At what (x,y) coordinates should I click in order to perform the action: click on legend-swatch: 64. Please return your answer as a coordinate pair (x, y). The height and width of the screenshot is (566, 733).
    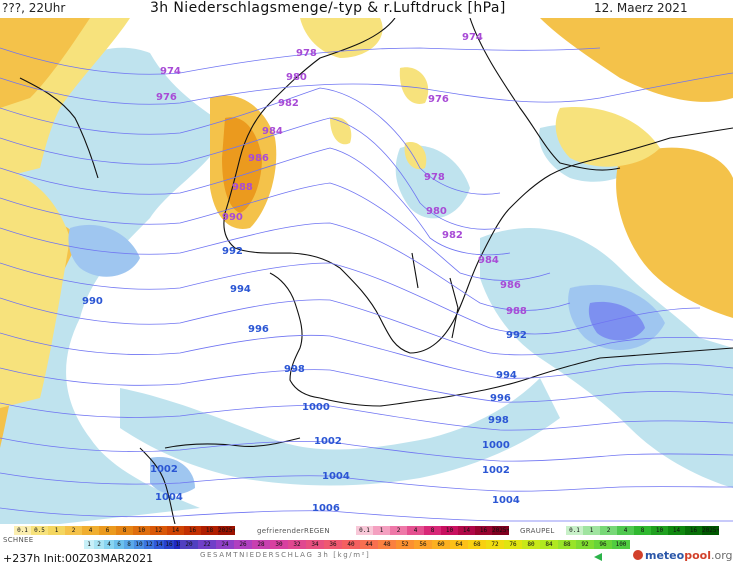
    Looking at the image, I should click on (459, 544).